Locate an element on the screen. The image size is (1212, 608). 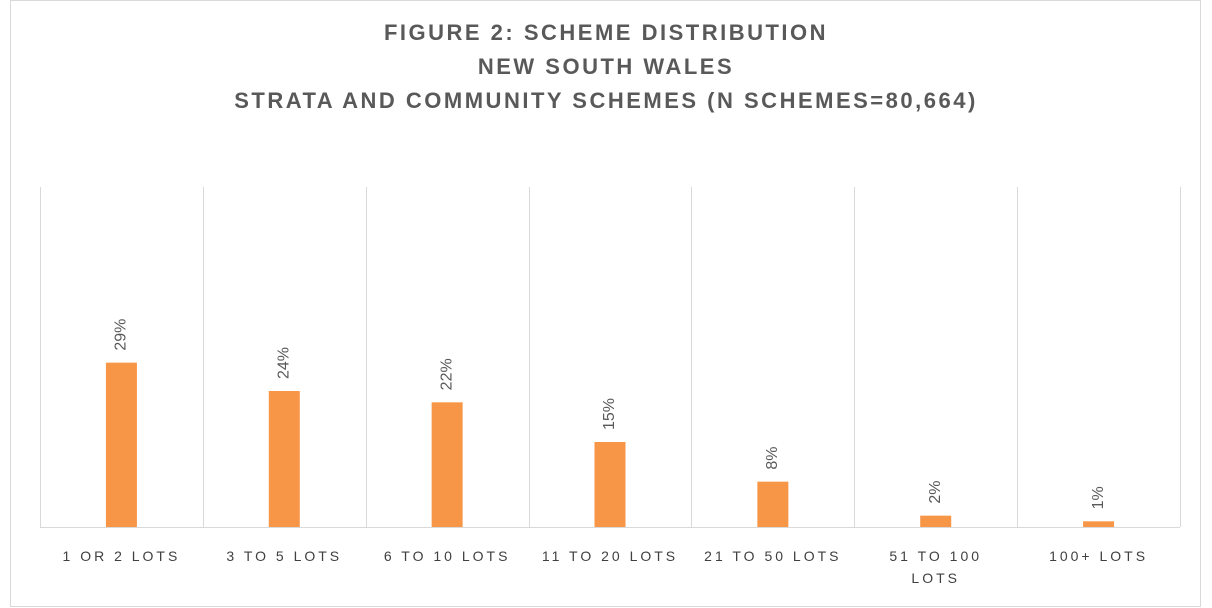
data-label: 2% is located at coordinates (935, 492).